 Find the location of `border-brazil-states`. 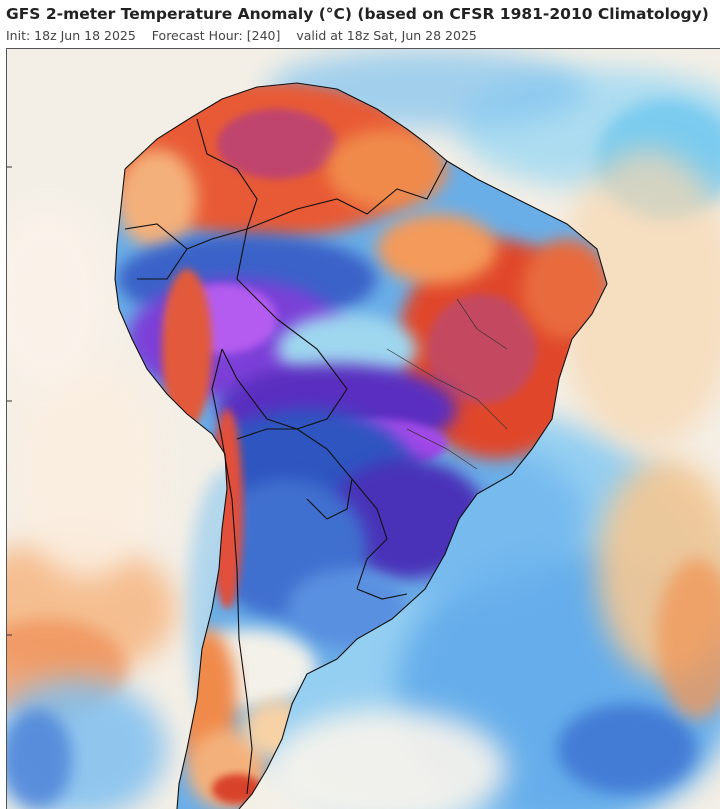

border-brazil-states is located at coordinates (447, 384).